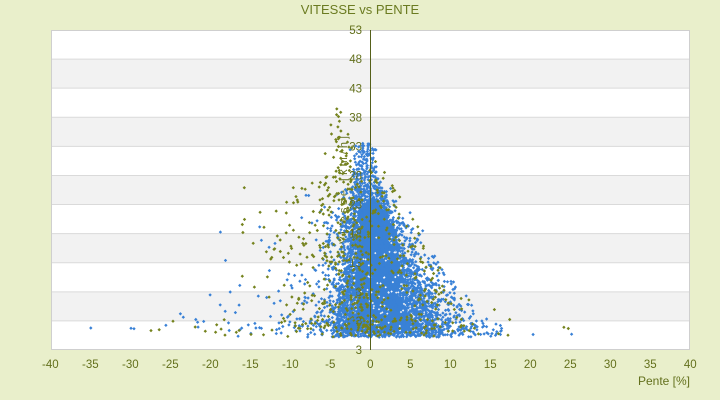 The width and height of the screenshot is (720, 400). Describe the element at coordinates (530, 365) in the screenshot. I see `svg-text: 20` at that location.